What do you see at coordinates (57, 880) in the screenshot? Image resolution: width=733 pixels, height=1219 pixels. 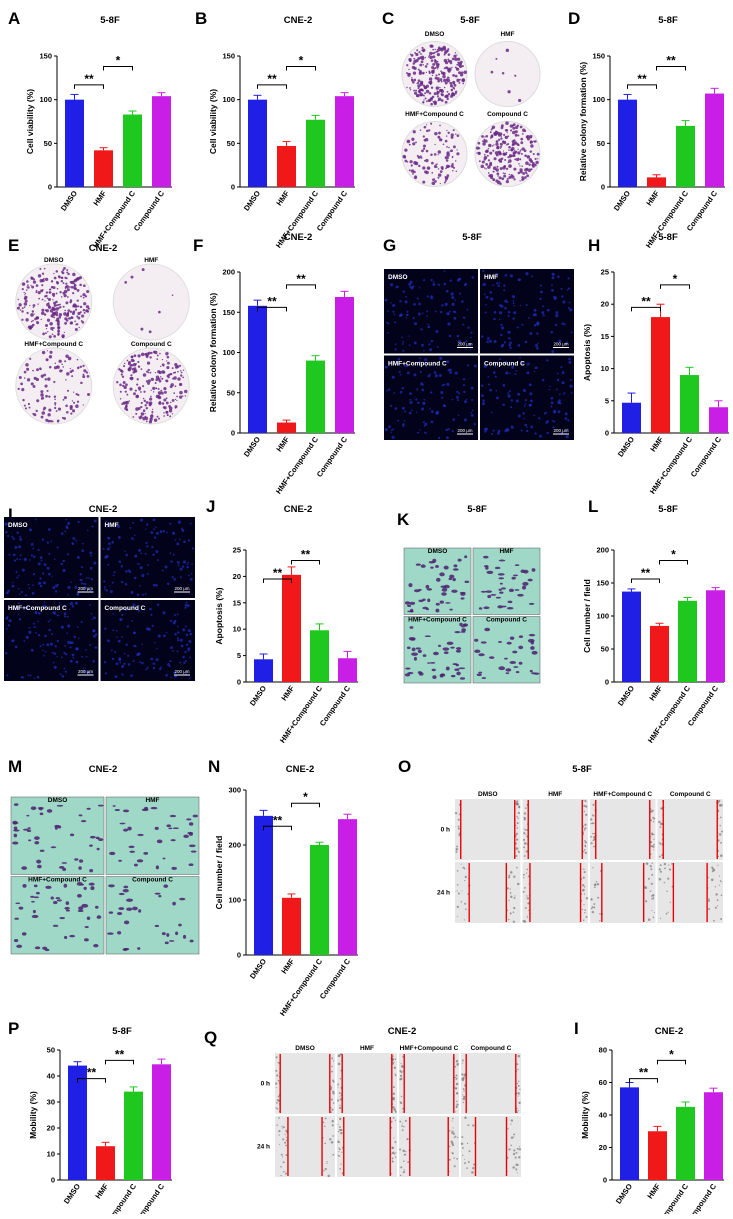 I see `transwell-label: HMF+Compound C` at bounding box center [57, 880].